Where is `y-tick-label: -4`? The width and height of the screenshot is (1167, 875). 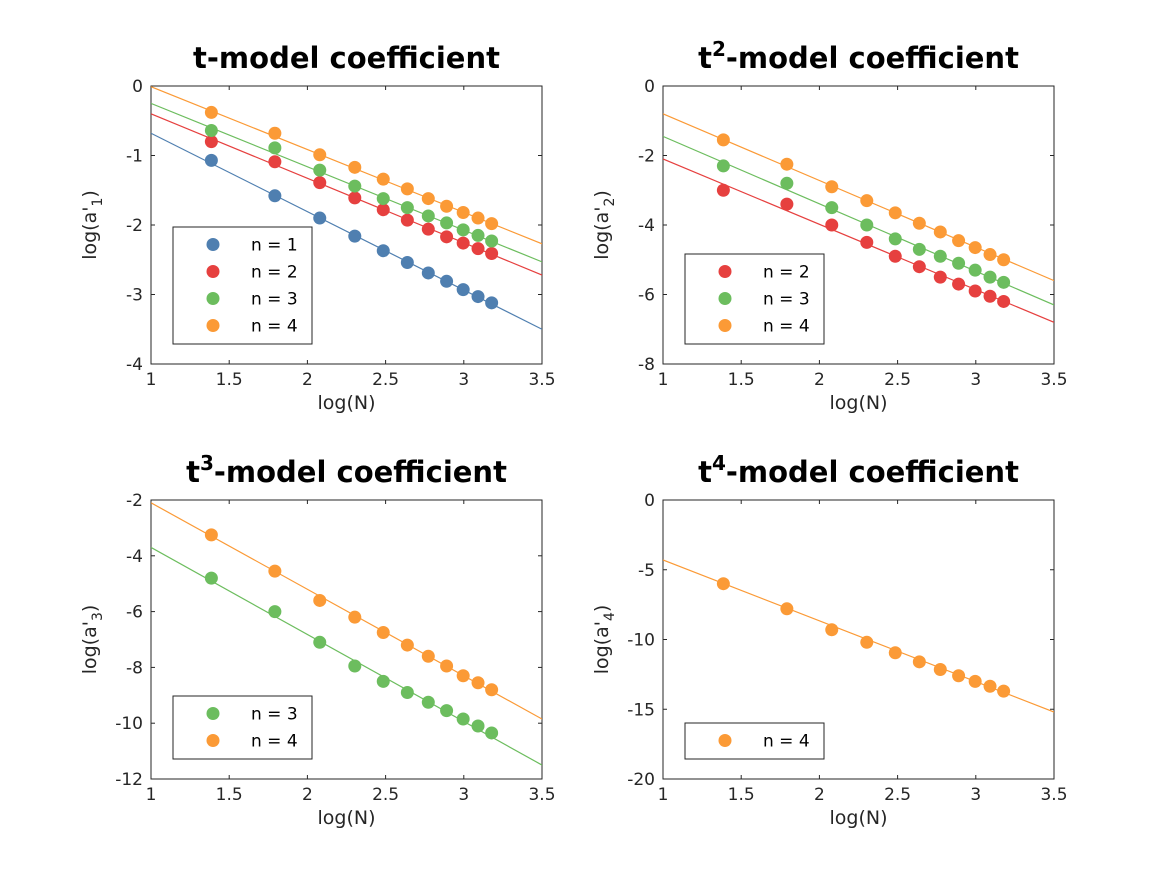 y-tick-label: -4 is located at coordinates (134, 365).